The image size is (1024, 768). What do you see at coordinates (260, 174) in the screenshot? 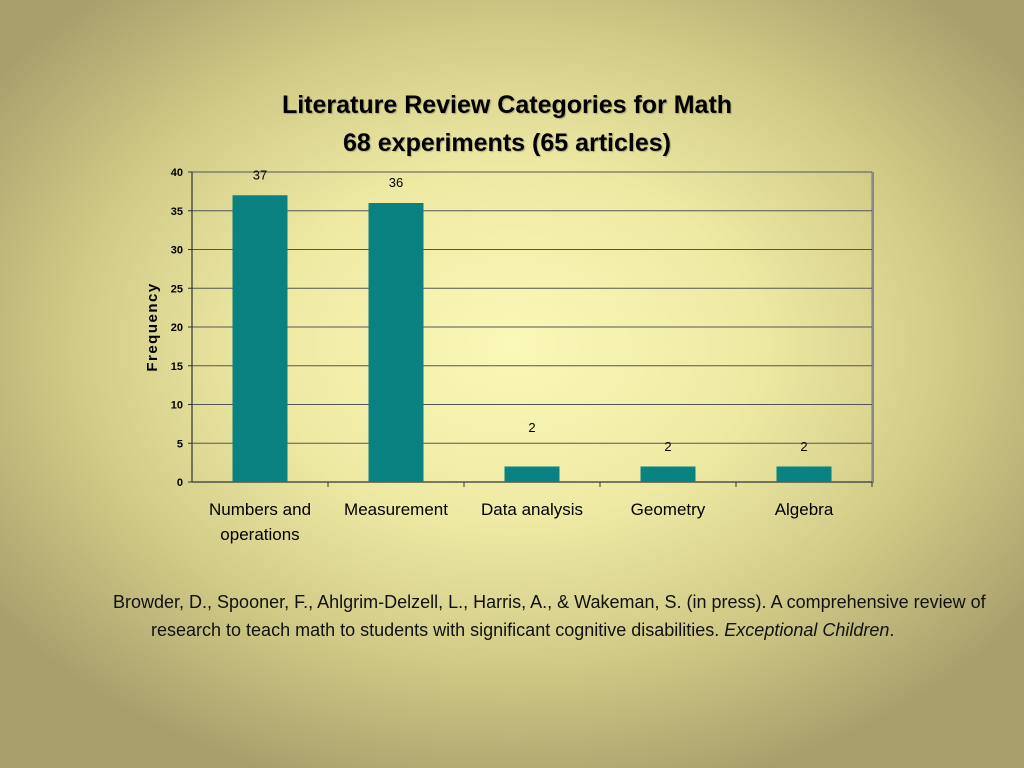
I see `data-label: 37` at bounding box center [260, 174].